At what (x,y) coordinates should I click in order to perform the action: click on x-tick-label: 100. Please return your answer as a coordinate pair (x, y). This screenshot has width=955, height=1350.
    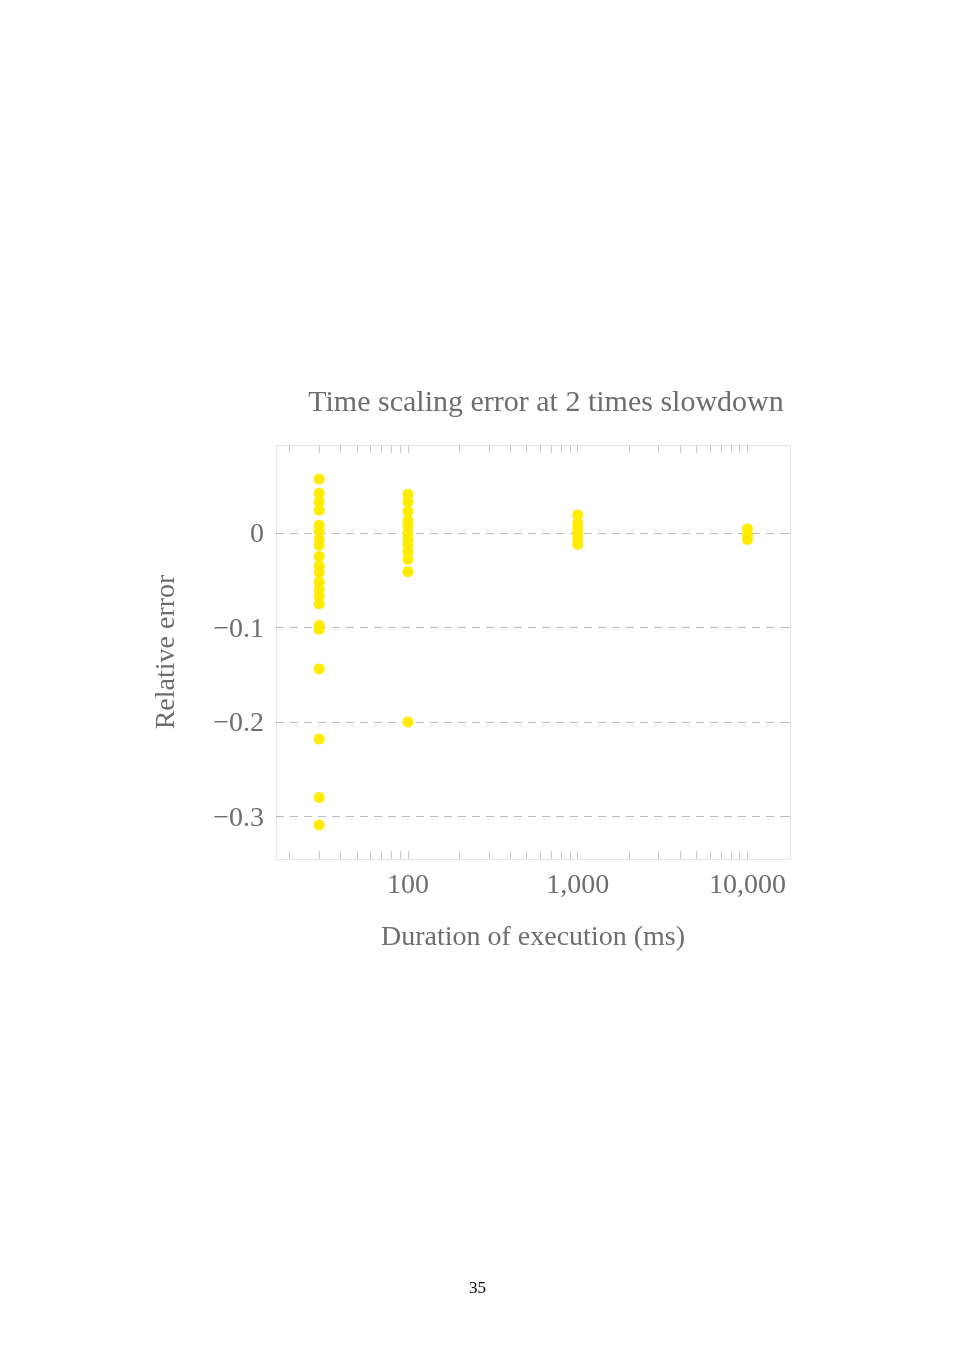
    Looking at the image, I should click on (407, 883).